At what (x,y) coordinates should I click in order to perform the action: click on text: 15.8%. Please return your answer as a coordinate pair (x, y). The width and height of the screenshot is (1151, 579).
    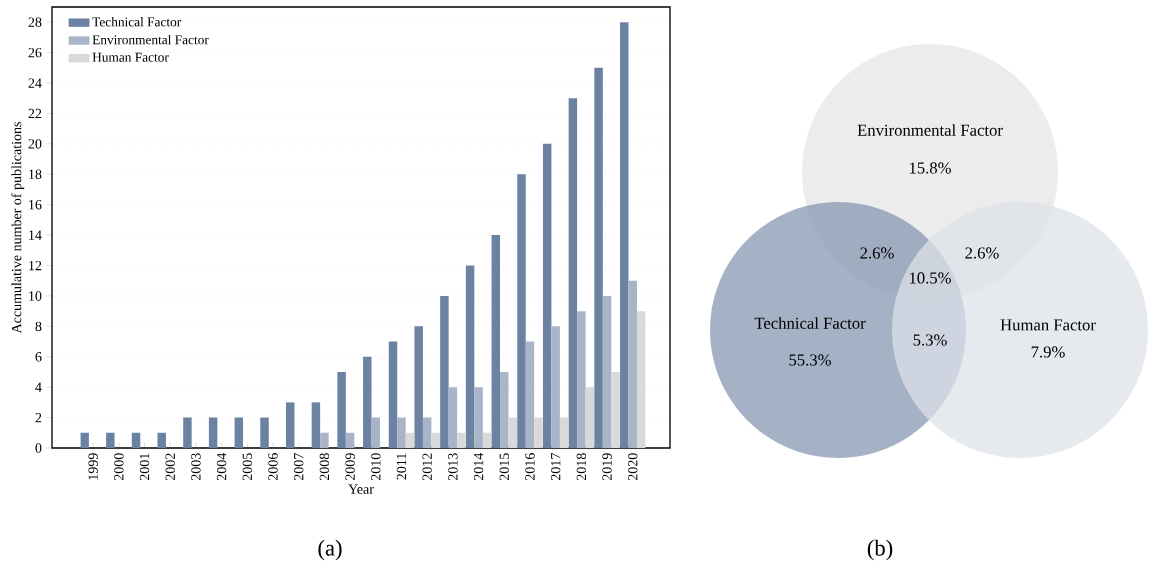
    Looking at the image, I should click on (930, 168).